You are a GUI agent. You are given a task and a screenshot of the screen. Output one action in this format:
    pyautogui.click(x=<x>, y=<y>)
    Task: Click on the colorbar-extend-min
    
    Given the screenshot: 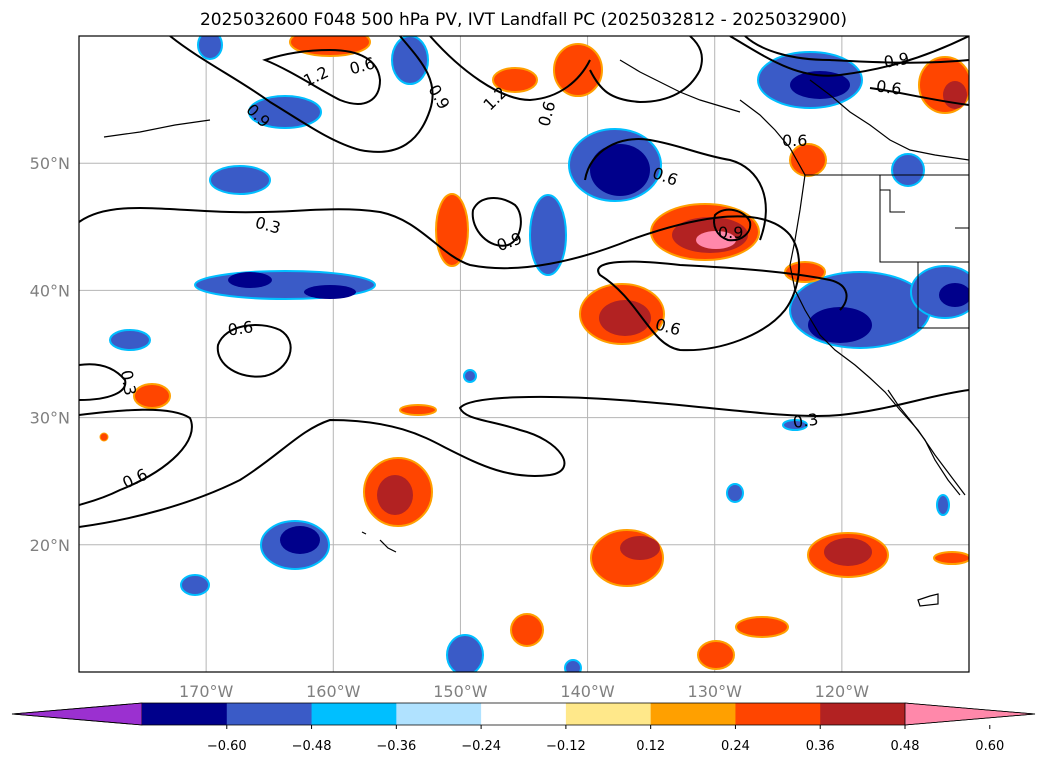 What is the action you would take?
    pyautogui.click(x=77, y=714)
    